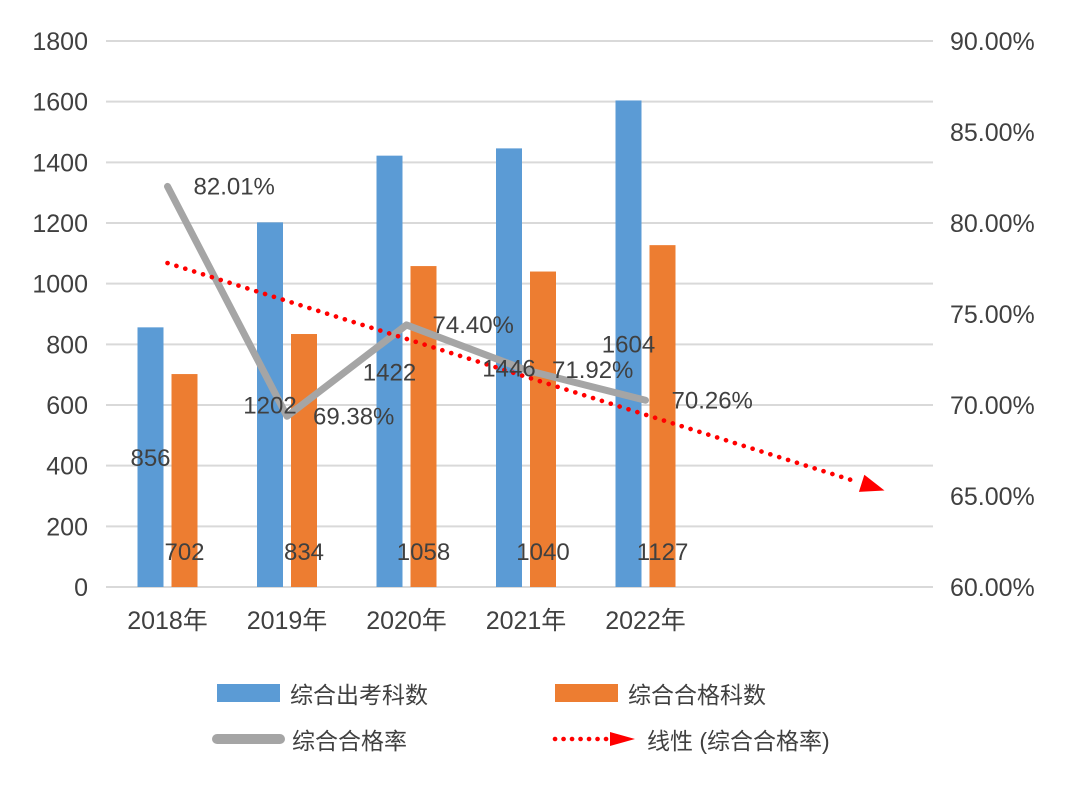 Image resolution: width=1080 pixels, height=789 pixels. Describe the element at coordinates (67, 345) in the screenshot. I see `left-axis-tick-label: 800` at that location.